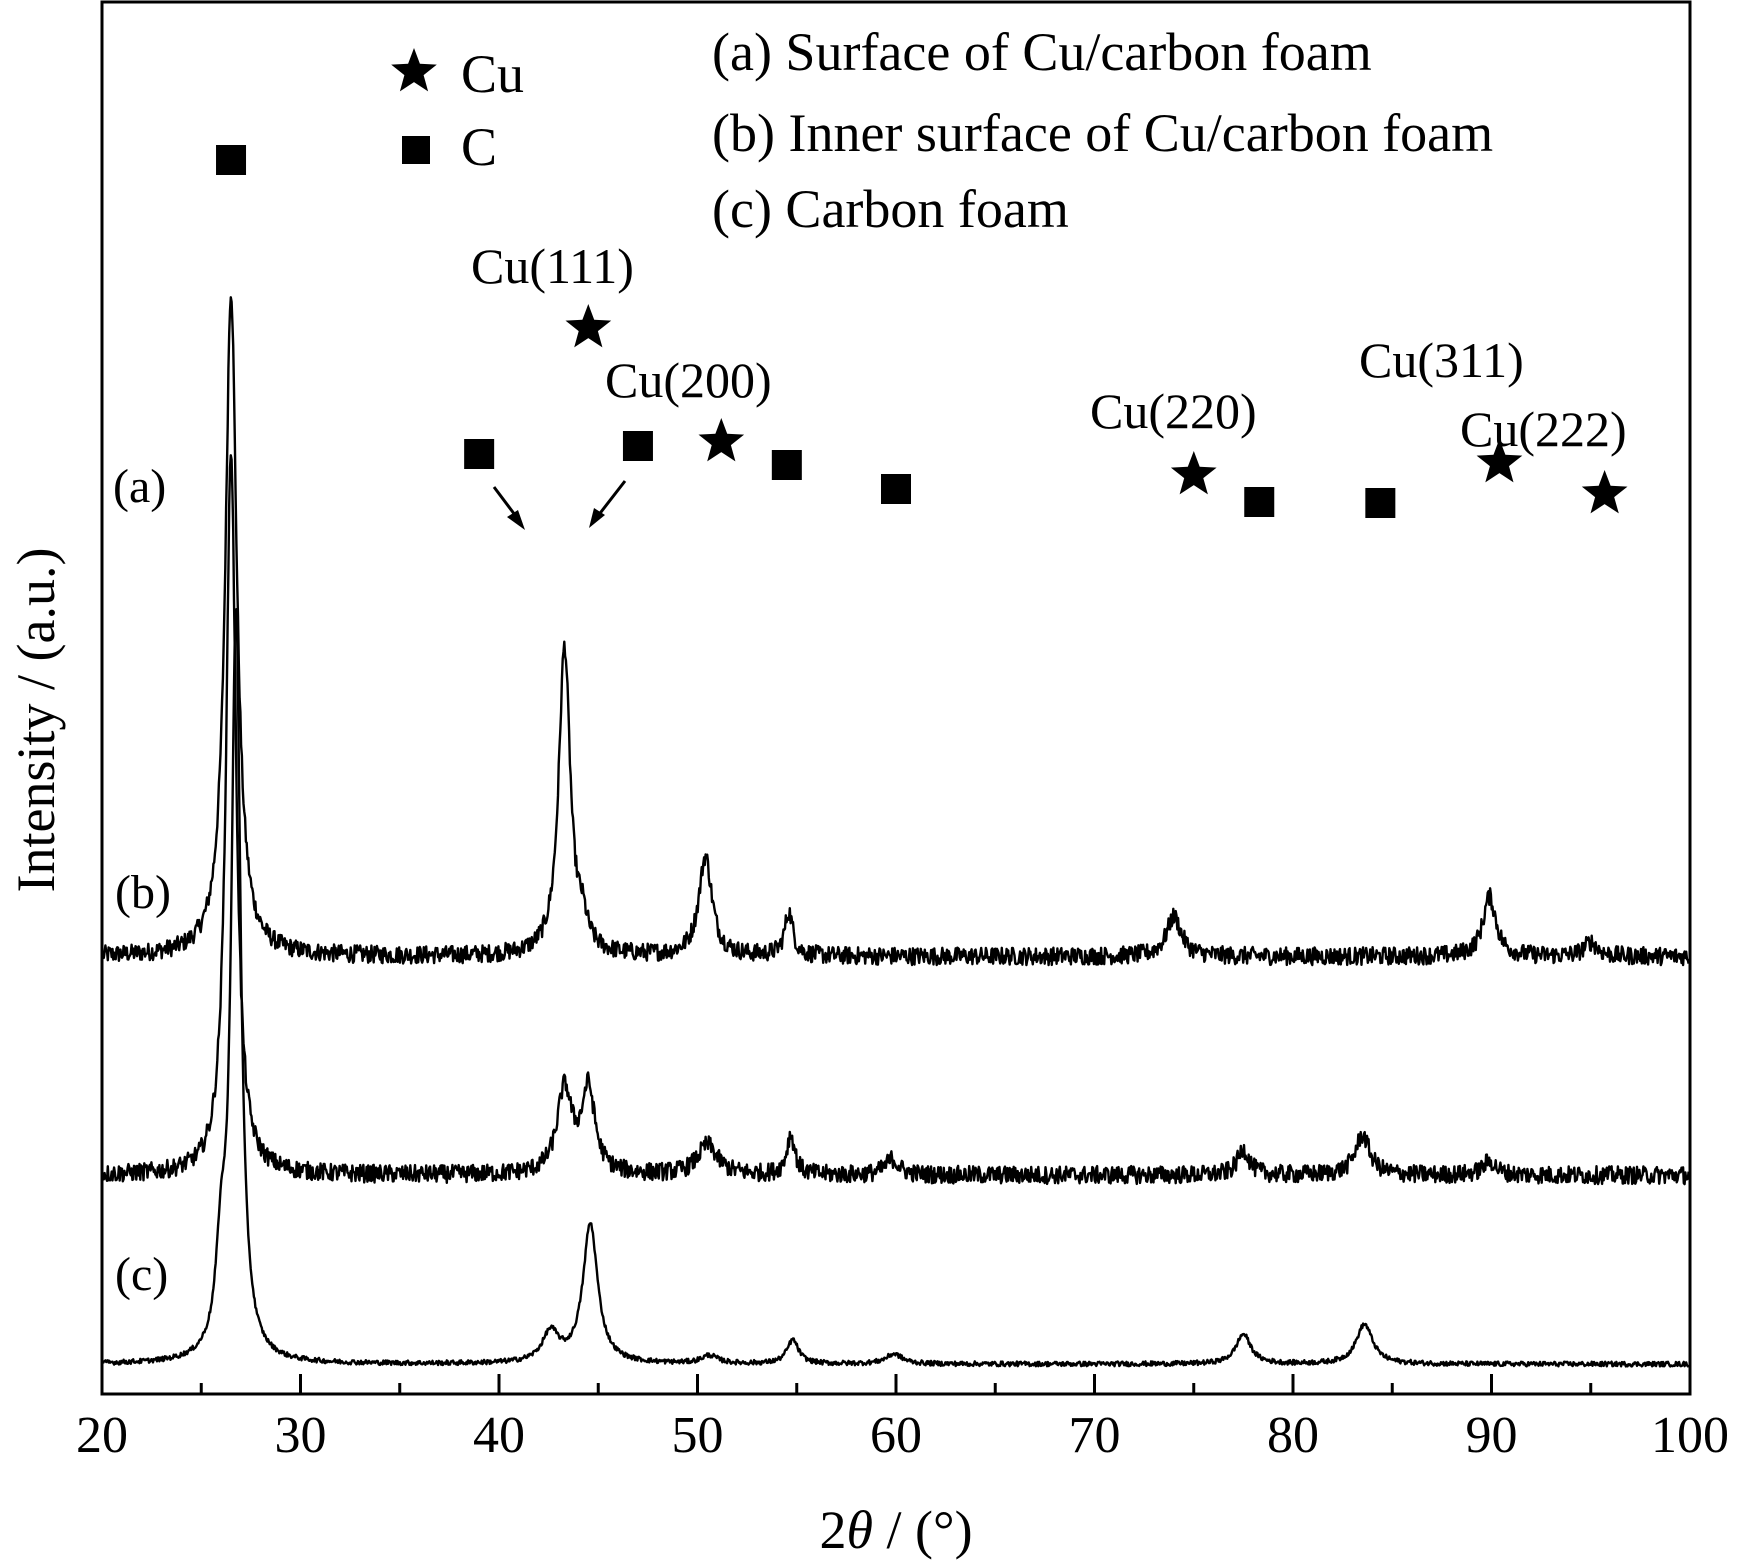 Image resolution: width=1744 pixels, height=1568 pixels. Describe the element at coordinates (508, 508) in the screenshot. I see `arrow-left` at that location.